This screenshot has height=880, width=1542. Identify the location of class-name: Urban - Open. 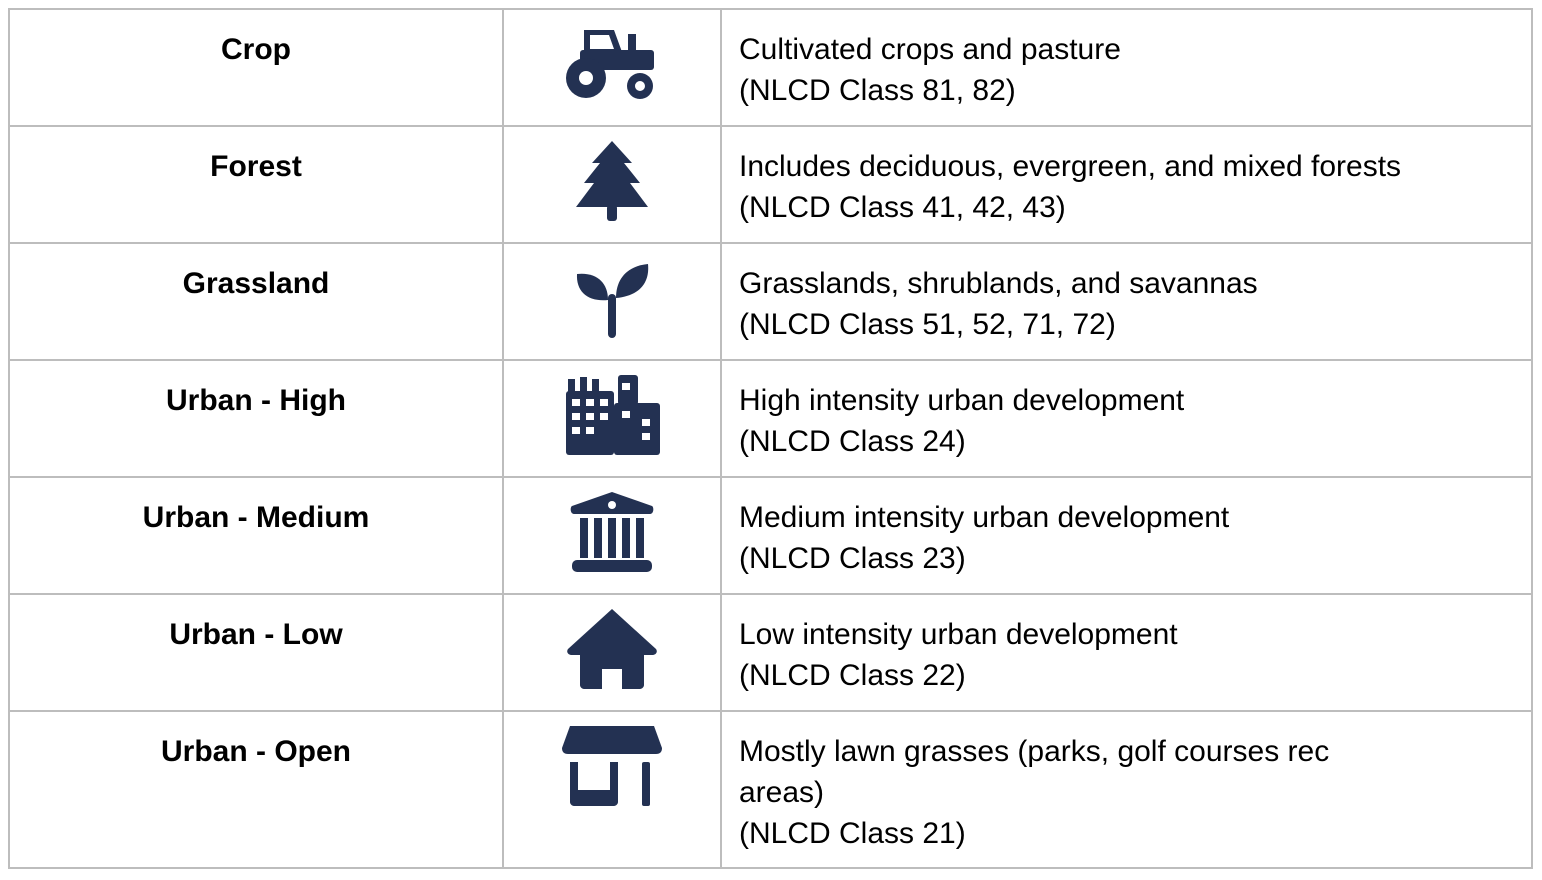
(256, 789).